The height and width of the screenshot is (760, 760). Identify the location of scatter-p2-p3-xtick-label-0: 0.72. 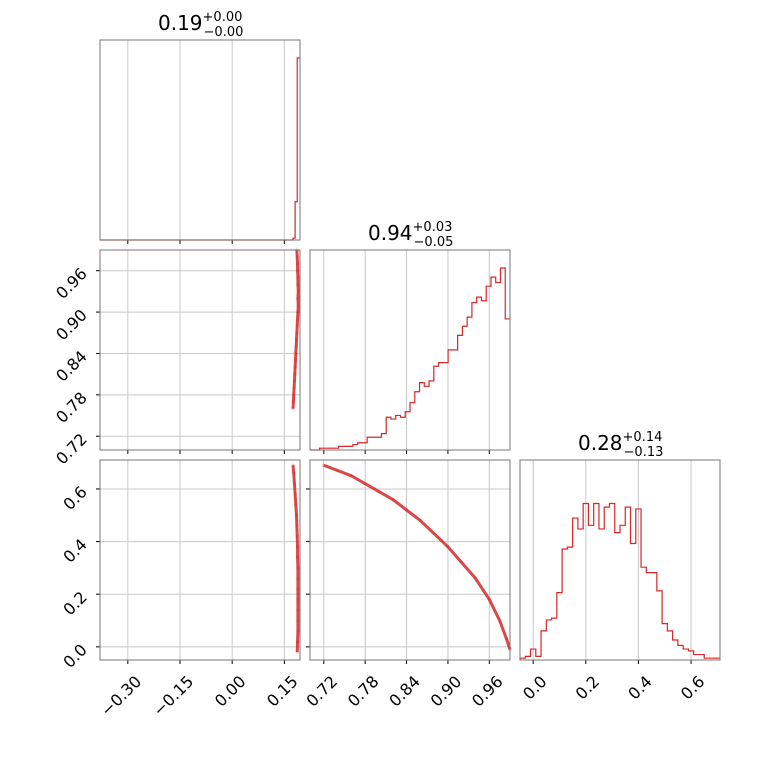
(321, 691).